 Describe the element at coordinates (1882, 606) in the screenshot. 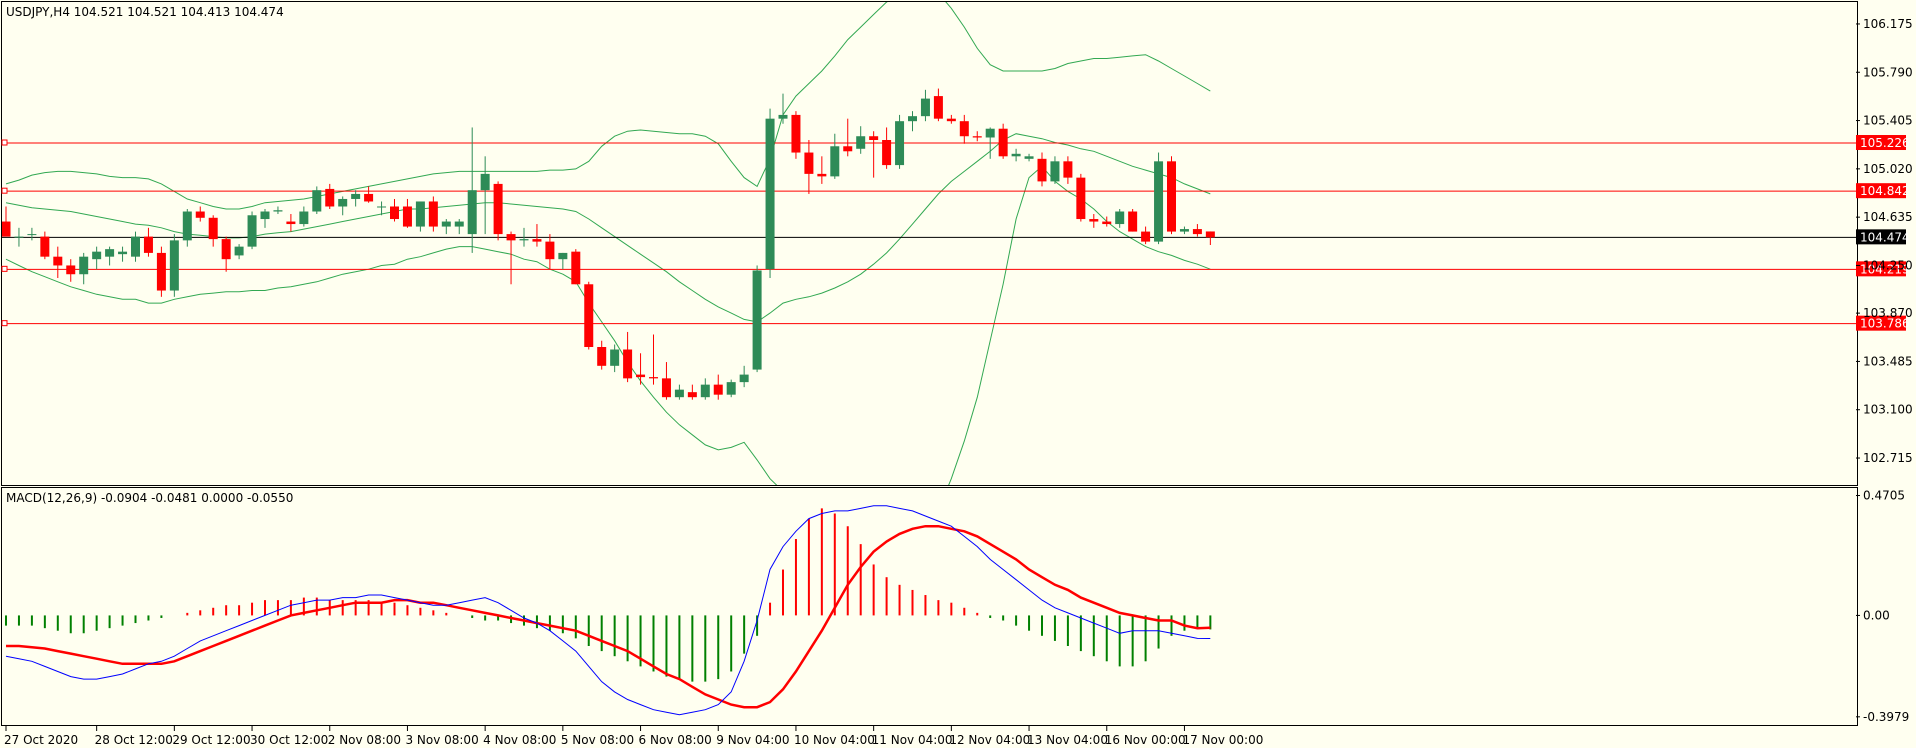

I see `macd-axis: 0.4705 0.00 -0.3979` at that location.